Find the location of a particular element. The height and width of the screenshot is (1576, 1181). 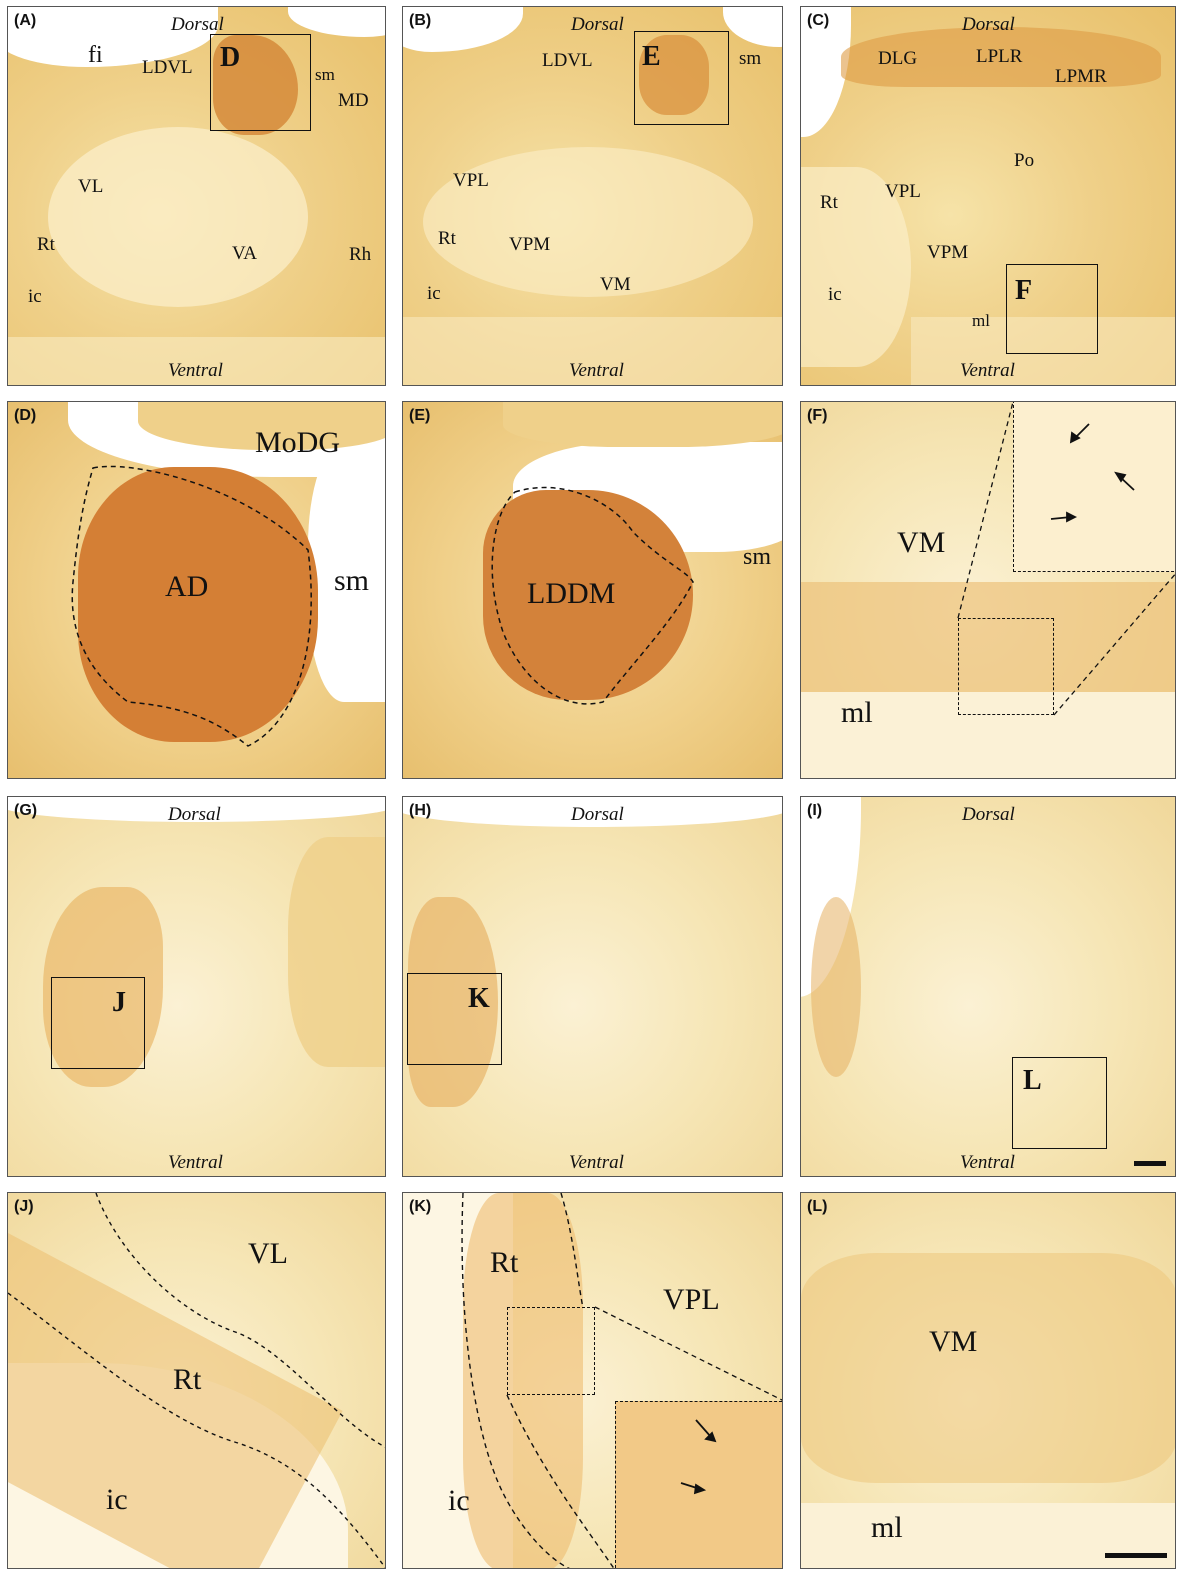

inset-box-d is located at coordinates (260, 82).